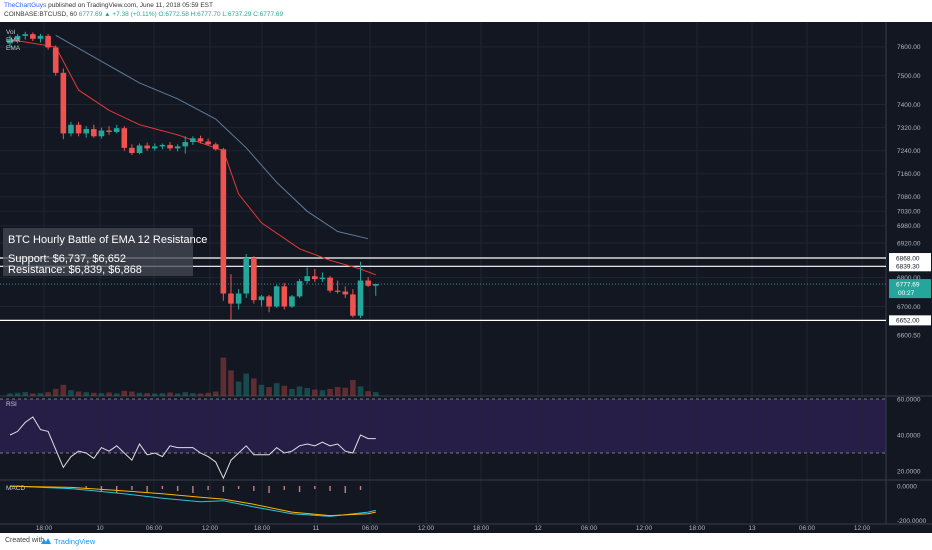 Image resolution: width=932 pixels, height=550 pixels. Describe the element at coordinates (909, 197) in the screenshot. I see `price-tick-6: 7080.00` at that location.